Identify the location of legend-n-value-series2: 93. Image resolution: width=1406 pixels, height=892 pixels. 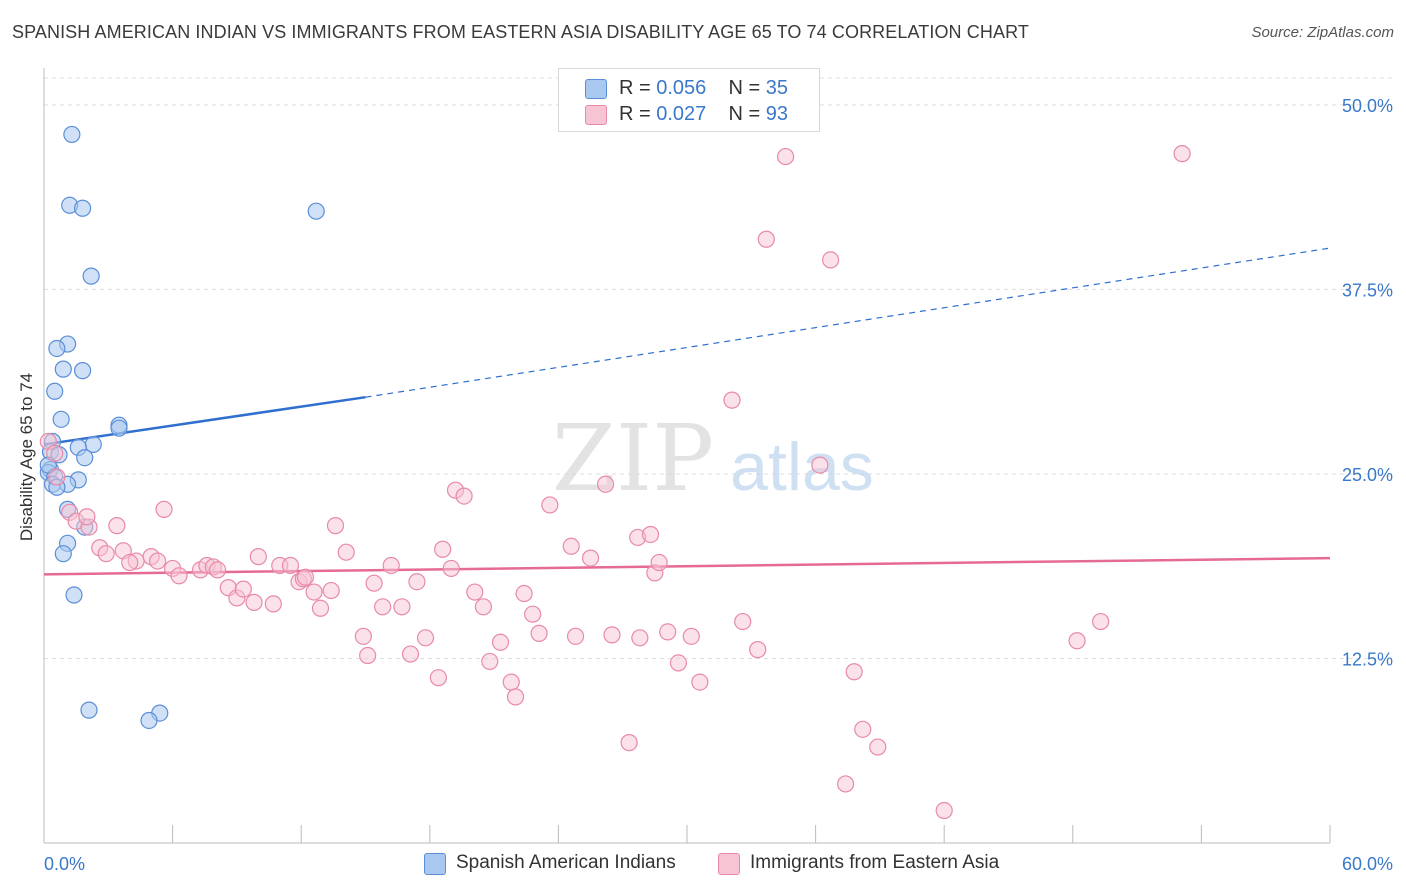
(777, 114).